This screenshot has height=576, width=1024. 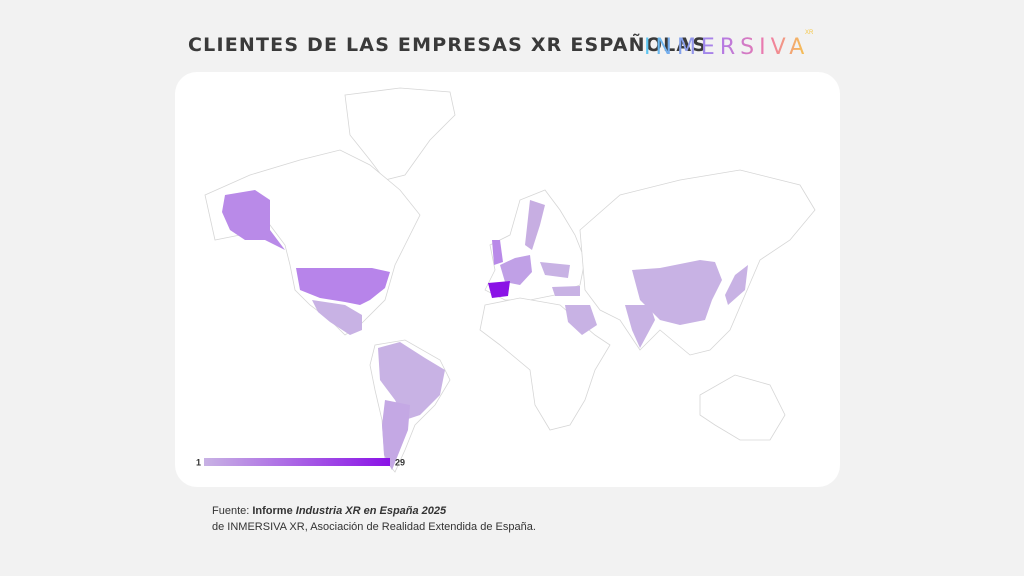 I want to click on greenland, so click(x=400, y=134).